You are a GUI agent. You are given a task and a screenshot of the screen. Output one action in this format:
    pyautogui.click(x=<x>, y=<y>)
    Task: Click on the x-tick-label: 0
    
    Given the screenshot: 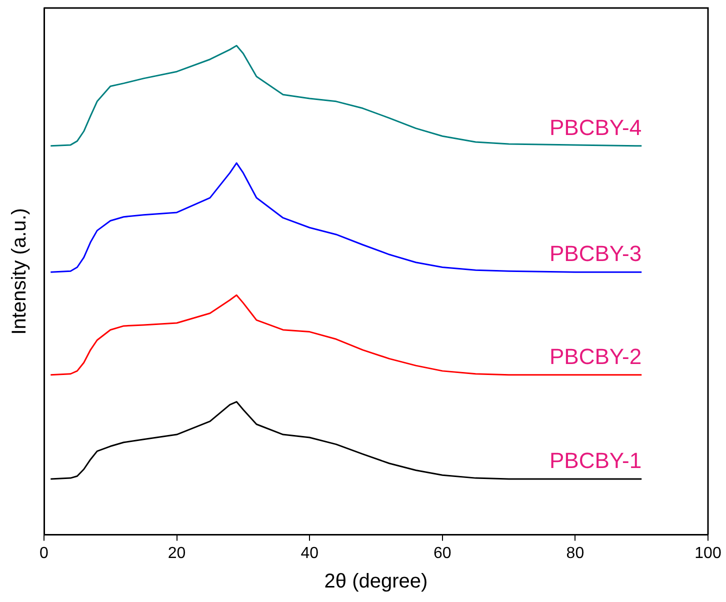 What is the action you would take?
    pyautogui.click(x=44, y=553)
    